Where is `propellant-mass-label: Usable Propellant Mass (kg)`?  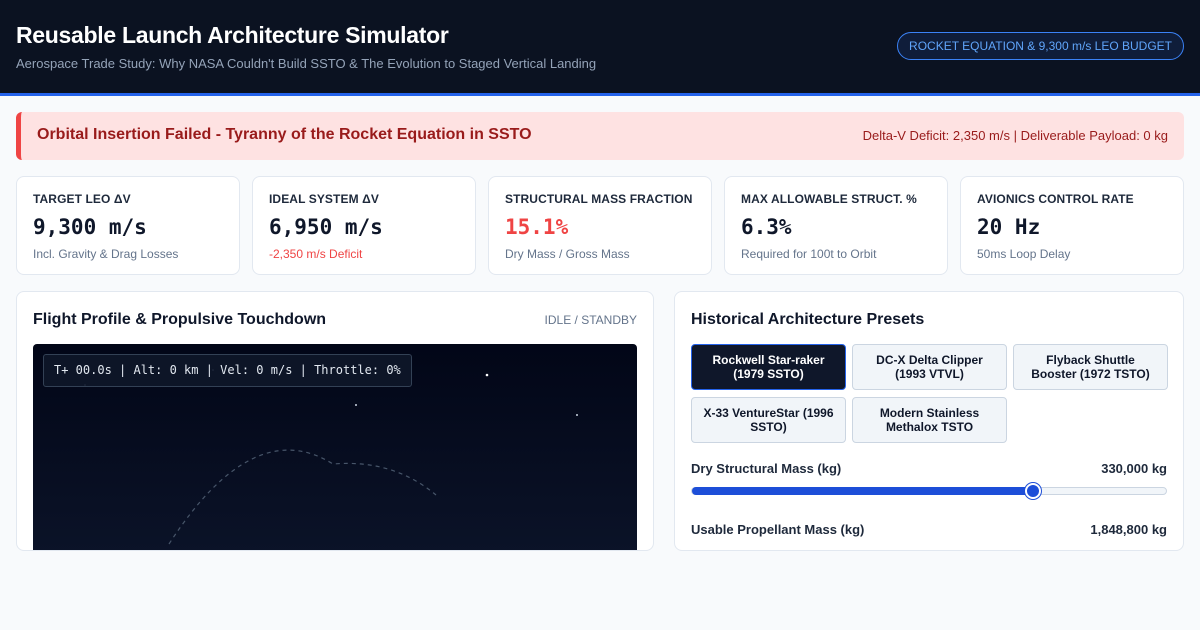 propellant-mass-label: Usable Propellant Mass (kg) is located at coordinates (778, 529).